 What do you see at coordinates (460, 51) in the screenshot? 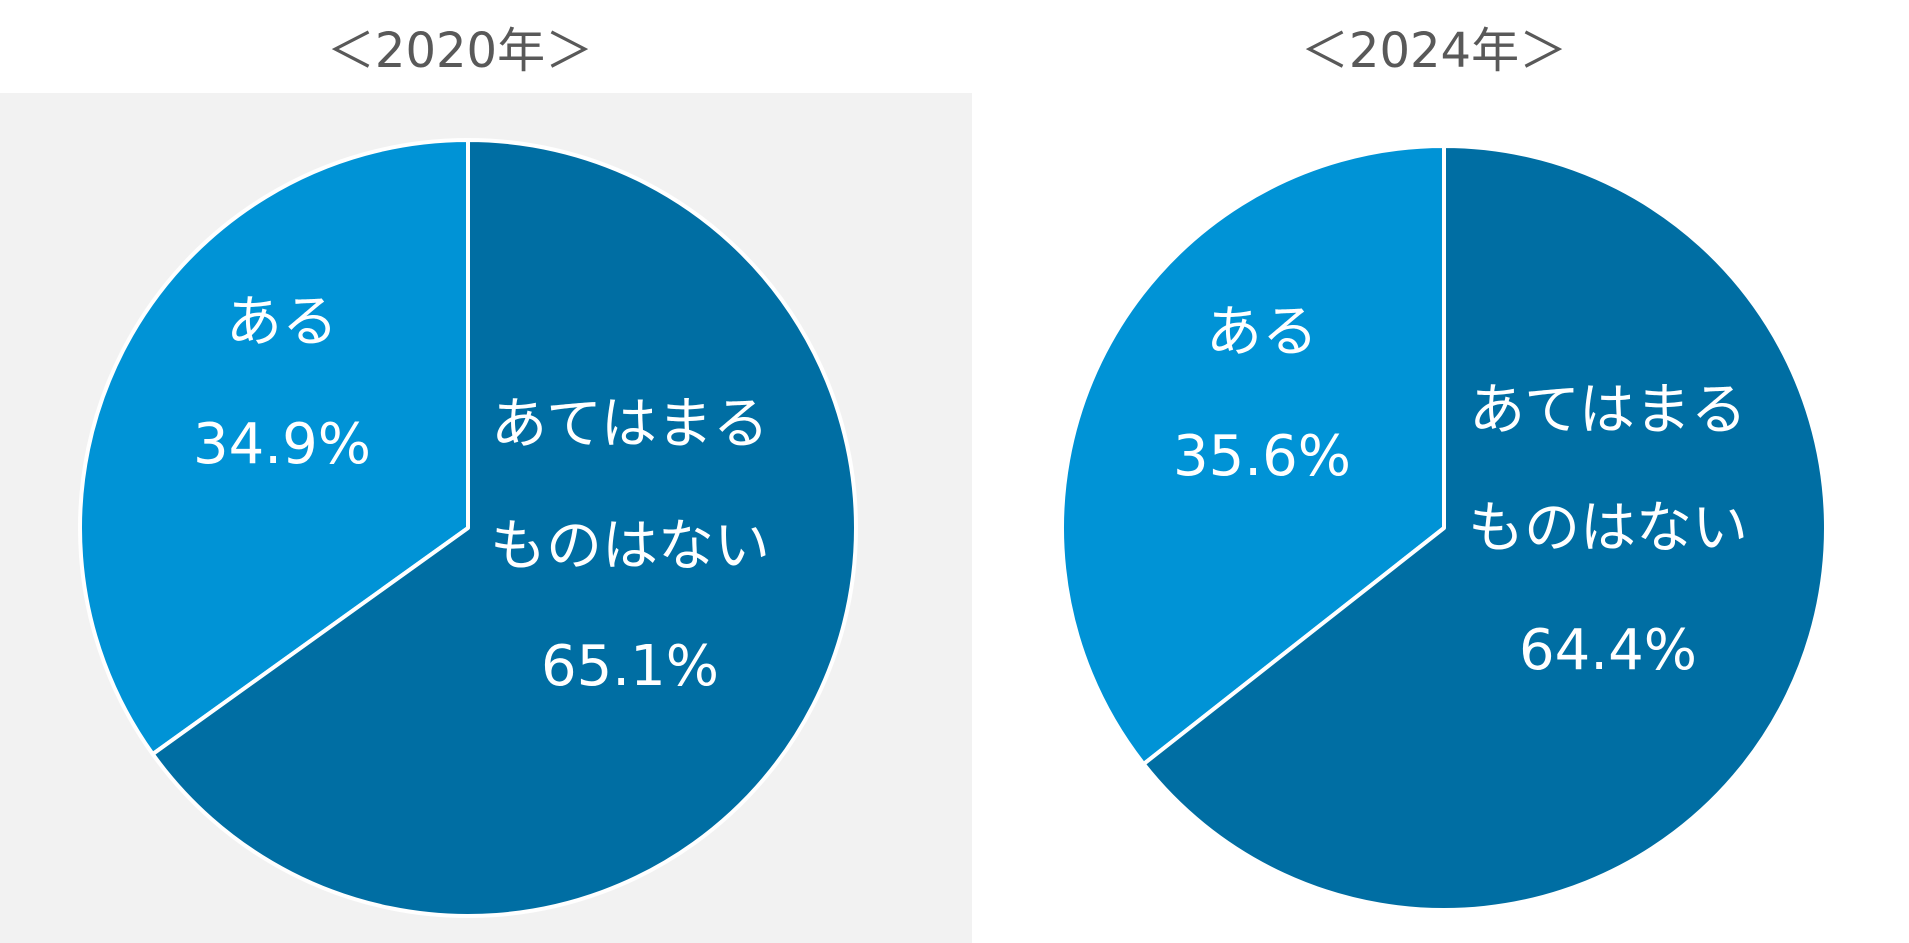
I see `chart-title-2020: ＜2020年＞` at bounding box center [460, 51].